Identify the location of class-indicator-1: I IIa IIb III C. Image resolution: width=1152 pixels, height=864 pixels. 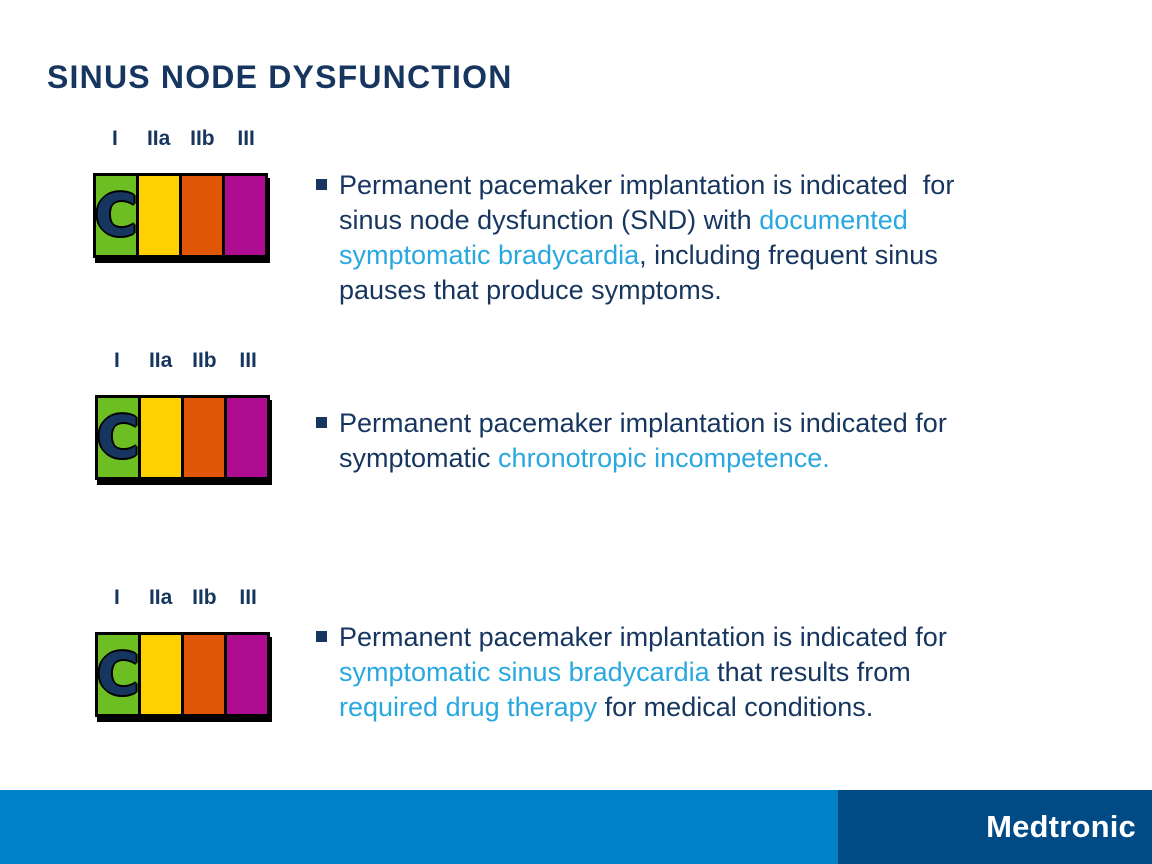
(183, 192).